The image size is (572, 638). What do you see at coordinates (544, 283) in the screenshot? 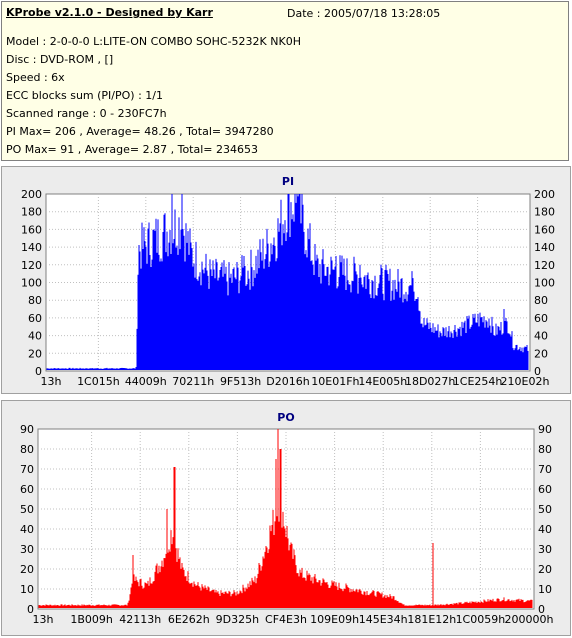
I see `y-tick-label-right: 100` at bounding box center [544, 283].